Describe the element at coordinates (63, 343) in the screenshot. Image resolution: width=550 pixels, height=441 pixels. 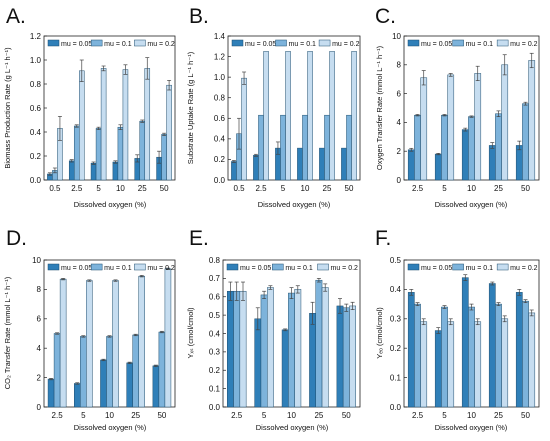
I see `bar-d-series3` at that location.